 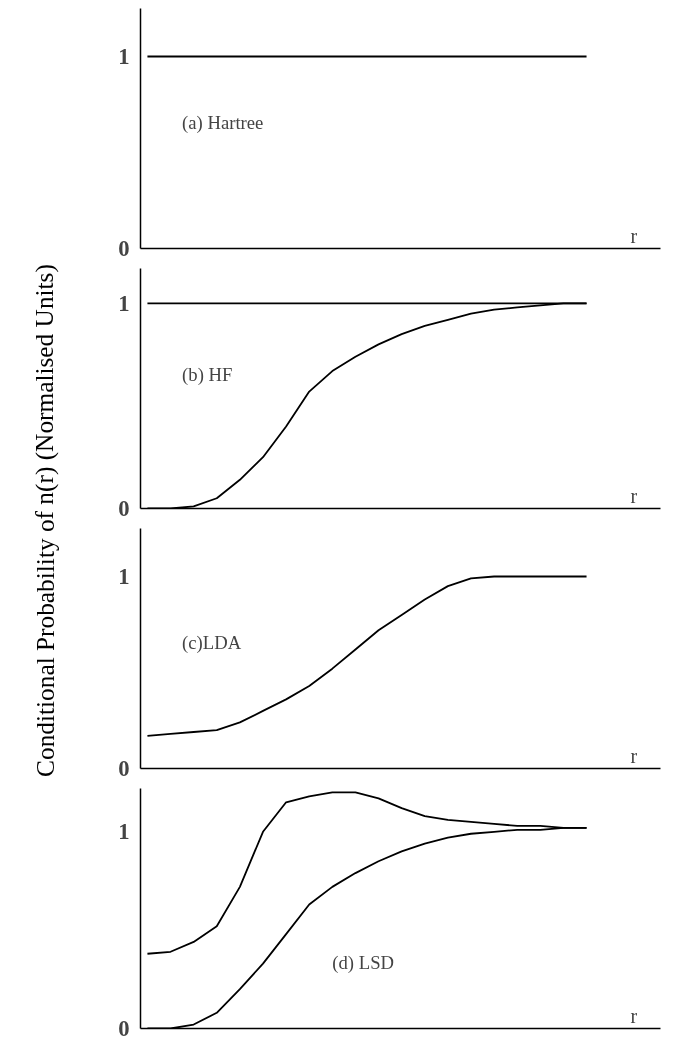 What do you see at coordinates (207, 375) in the screenshot?
I see `annotation: (b) HF` at bounding box center [207, 375].